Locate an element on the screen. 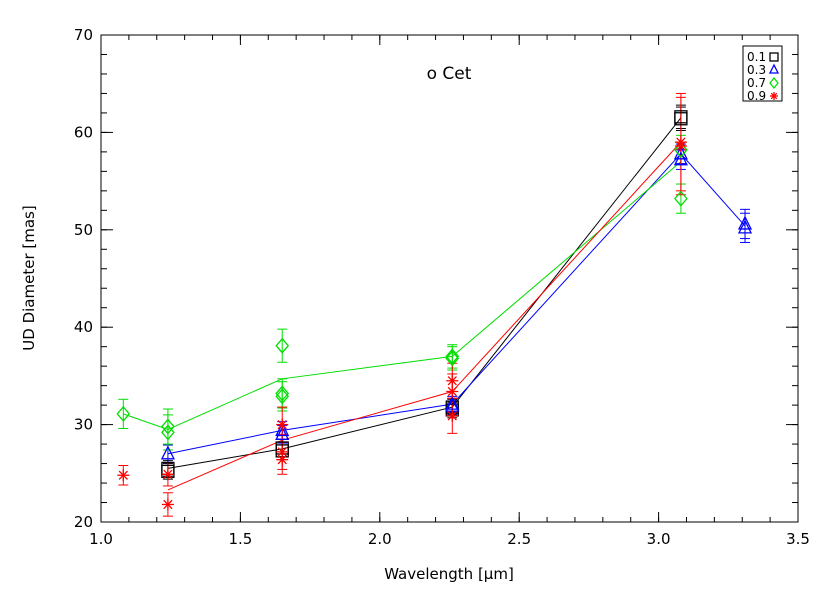  legend-label: 0.3 is located at coordinates (756, 70).